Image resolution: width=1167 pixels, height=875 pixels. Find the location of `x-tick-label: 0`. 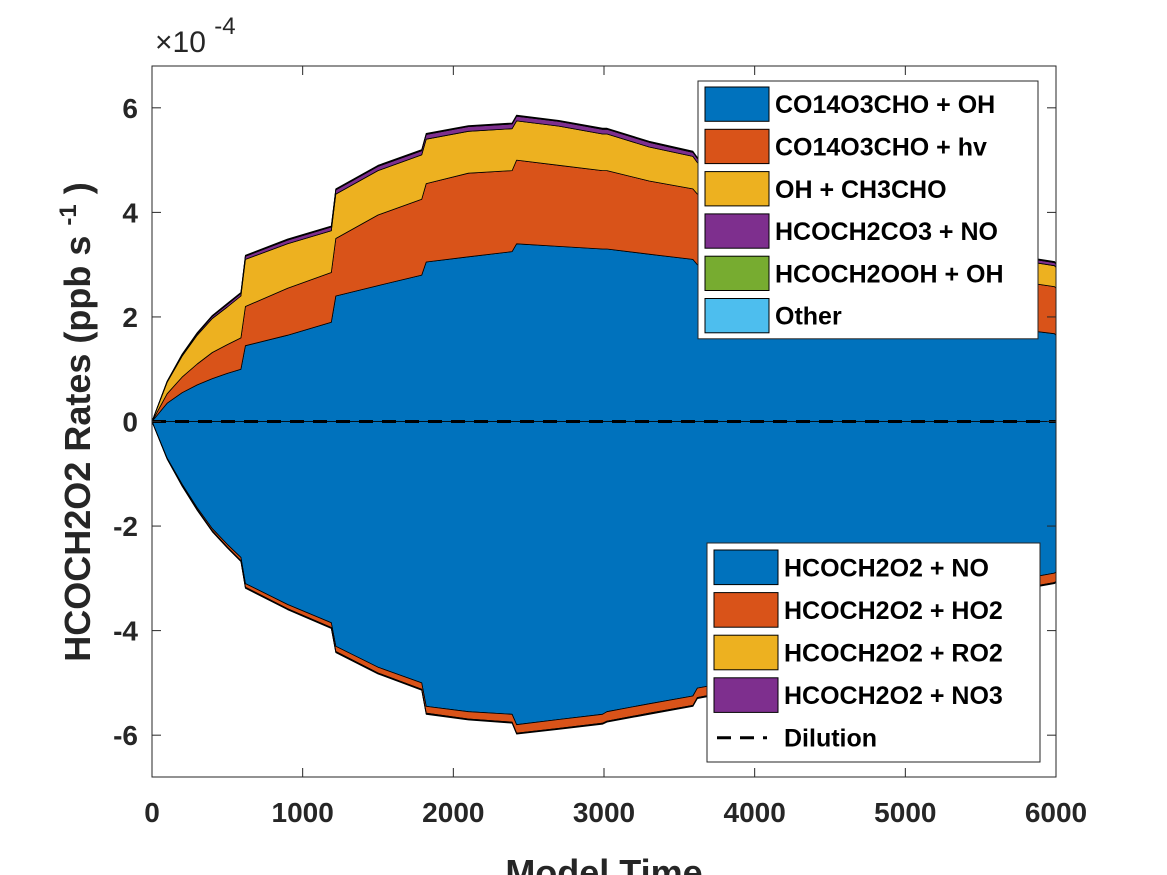

x-tick-label: 0 is located at coordinates (152, 812).